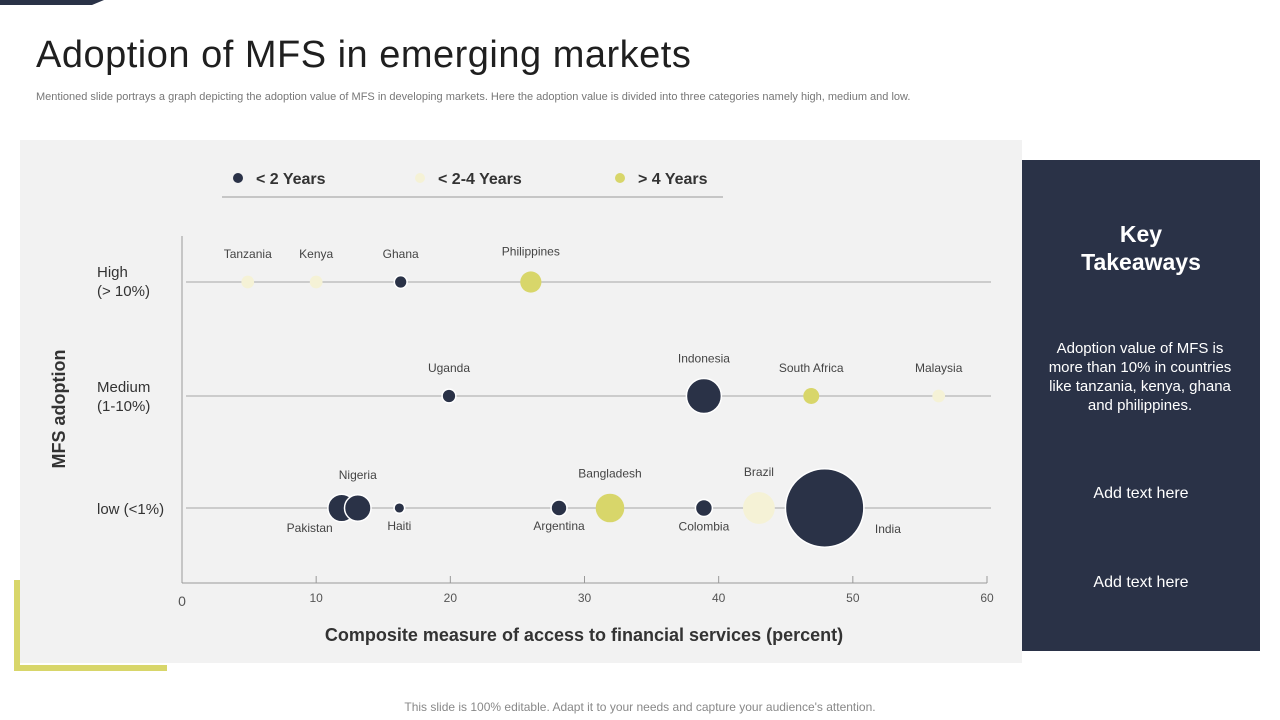  Describe the element at coordinates (52, 2) in the screenshot. I see `corner-accent-bar` at that location.